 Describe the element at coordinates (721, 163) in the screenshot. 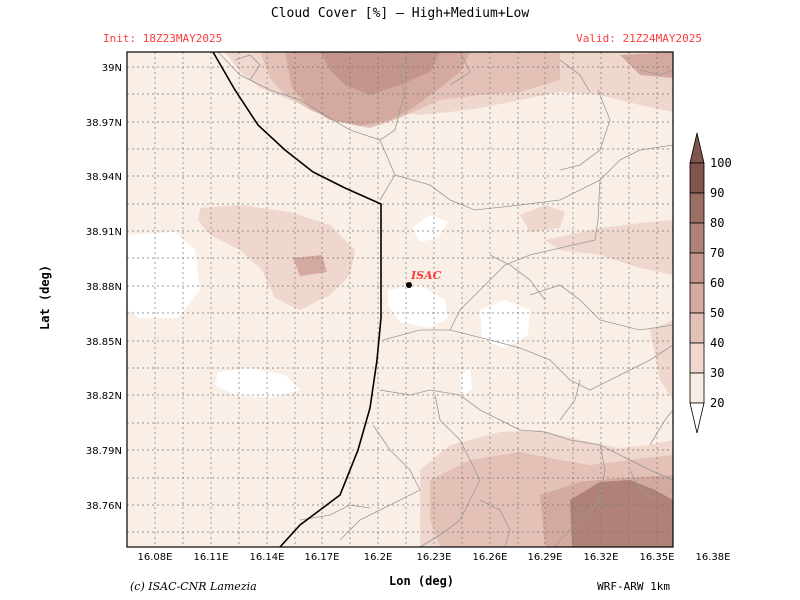

I see `colorbar-label: 100` at that location.